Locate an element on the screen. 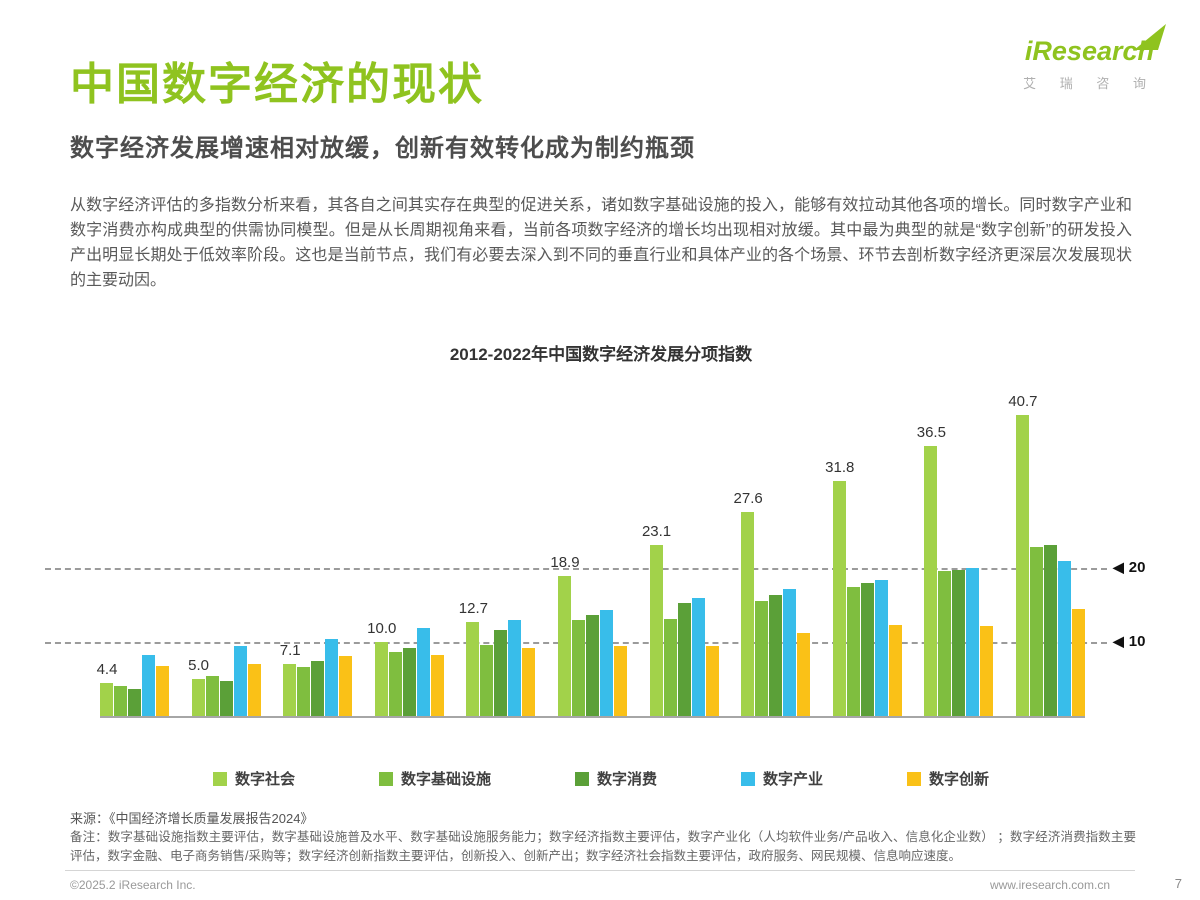  bar-数字消费-2014 is located at coordinates (318, 688).